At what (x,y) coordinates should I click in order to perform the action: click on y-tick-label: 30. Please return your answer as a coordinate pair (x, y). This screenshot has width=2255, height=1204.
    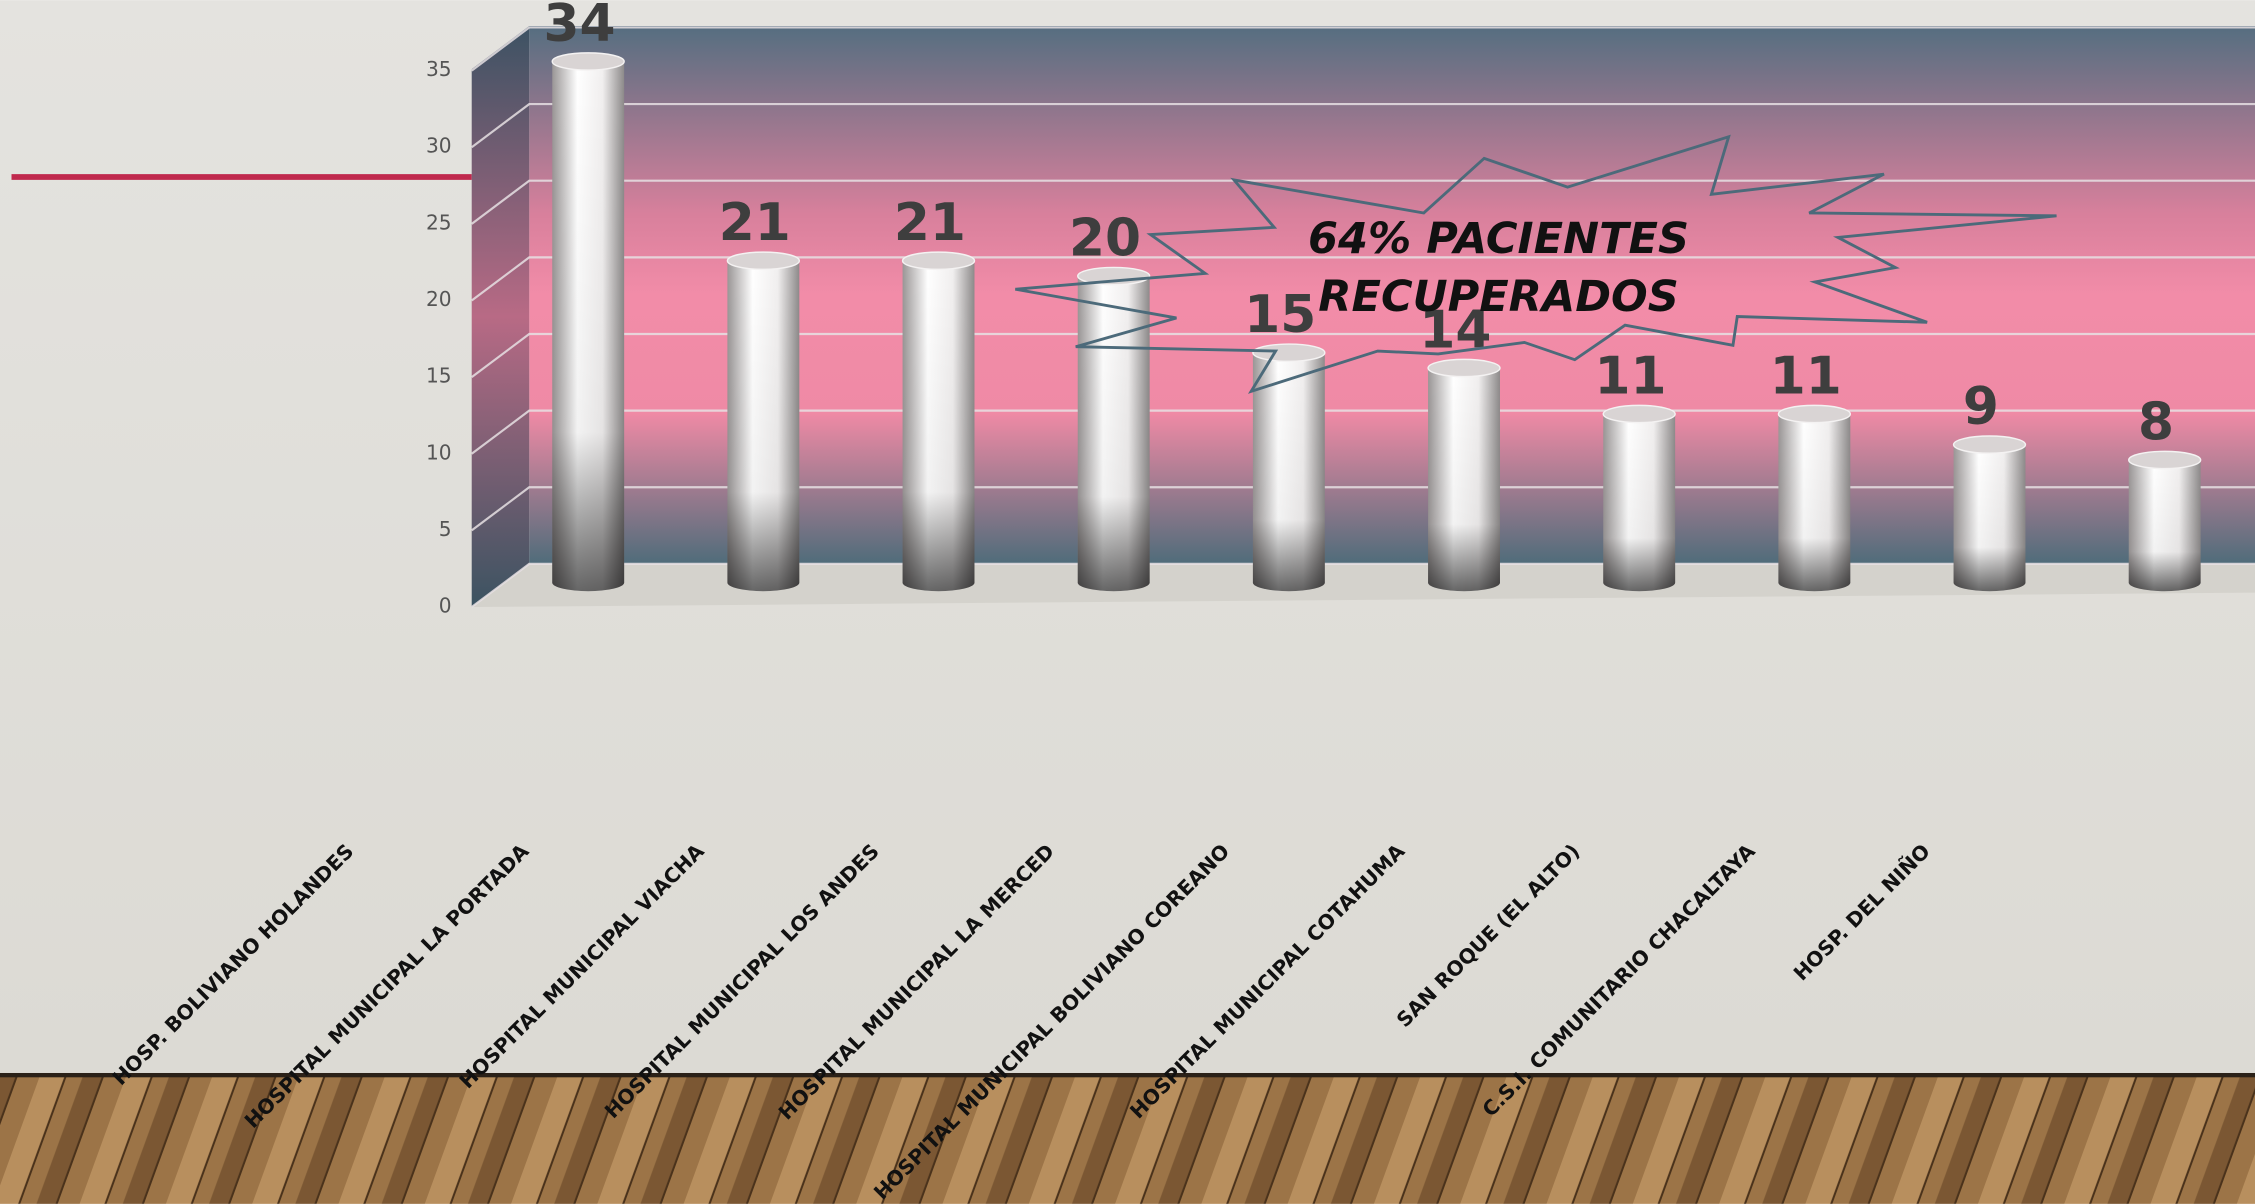
    Looking at the image, I should click on (439, 146).